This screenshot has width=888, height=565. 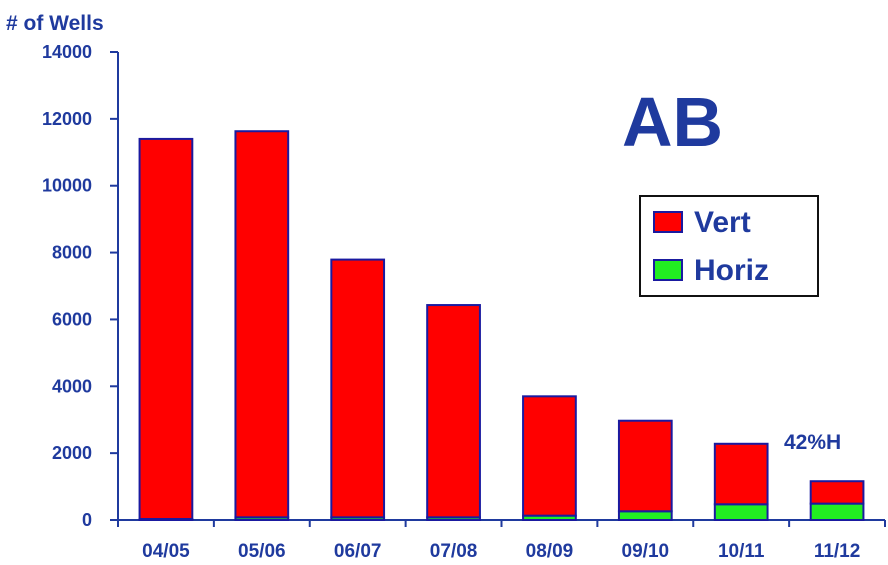 I want to click on x-tick-label: 07/08, so click(x=454, y=551).